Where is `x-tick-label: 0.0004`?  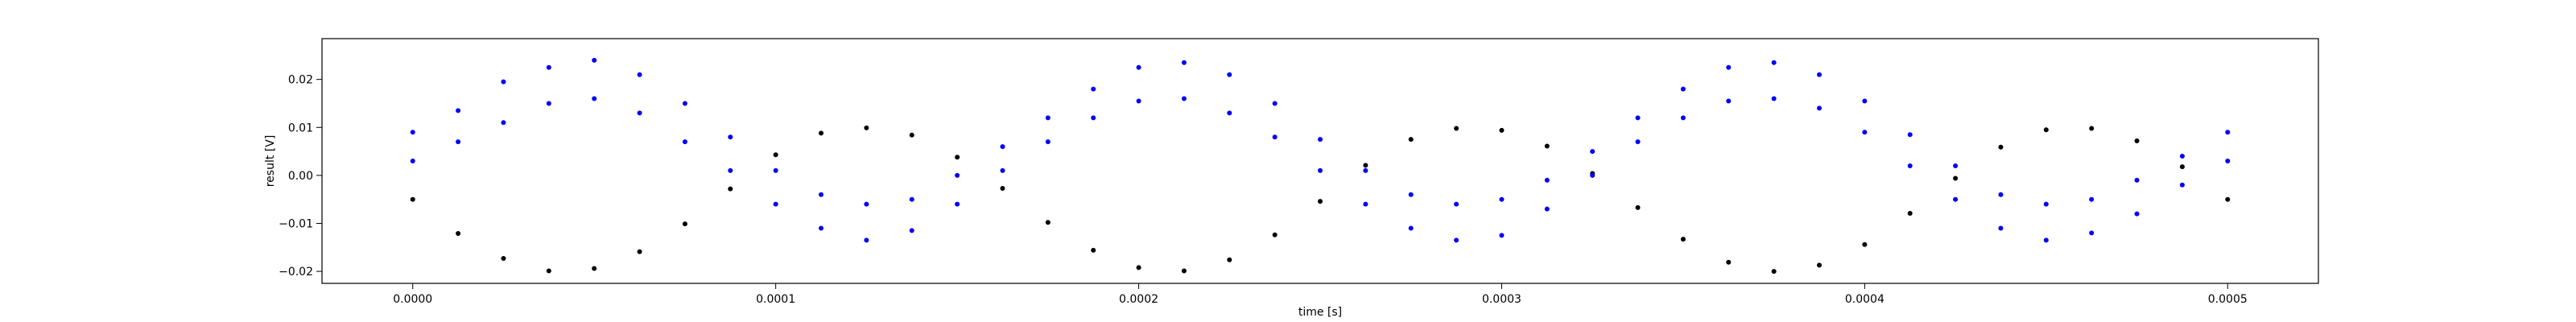 x-tick-label: 0.0004 is located at coordinates (1865, 299).